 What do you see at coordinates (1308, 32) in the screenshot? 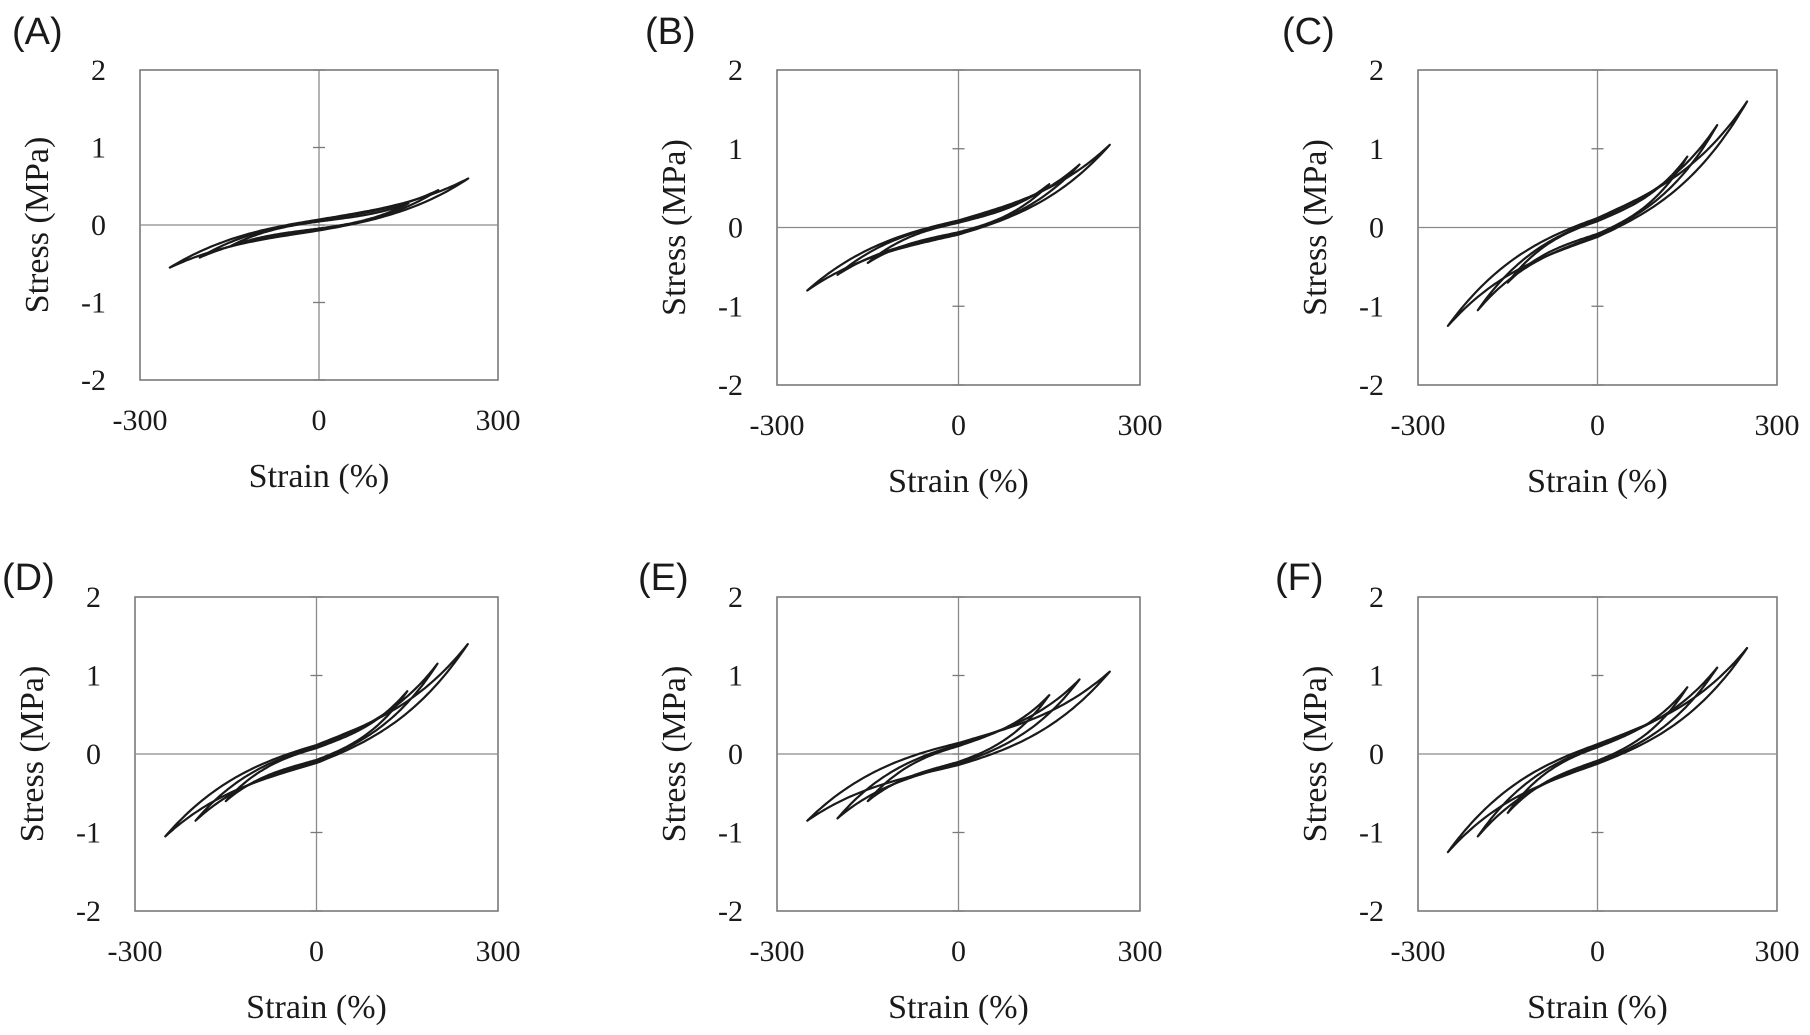
I see `panel-letter: (C)` at bounding box center [1308, 32].